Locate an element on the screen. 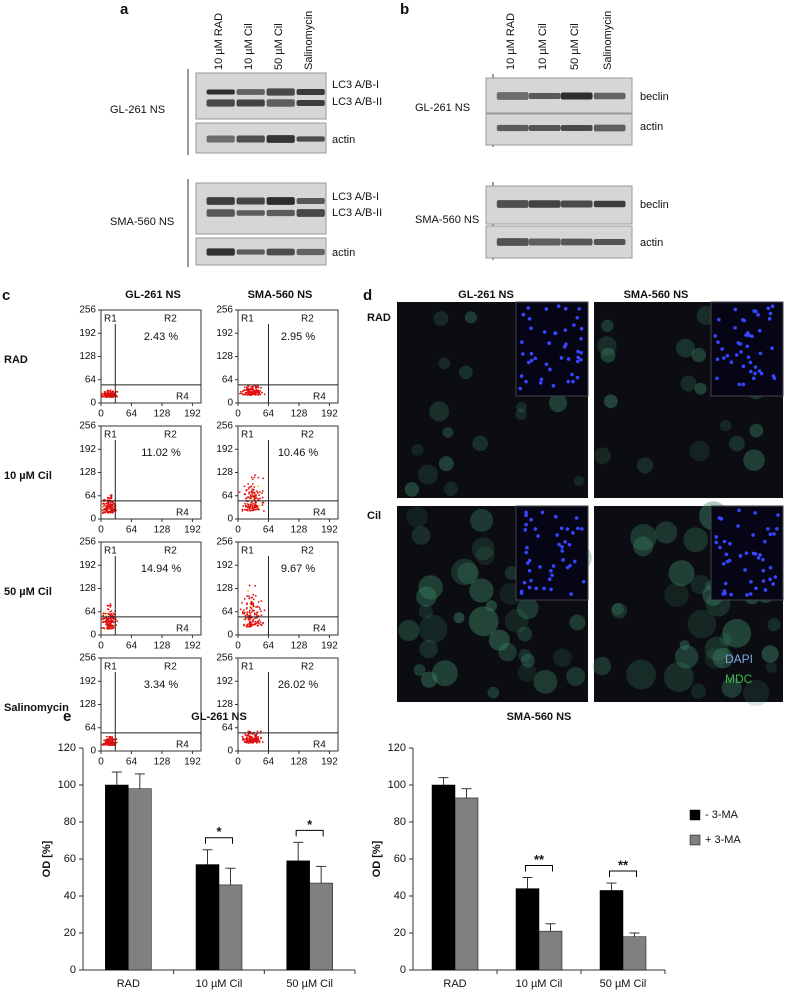  legend-label: DAPI is located at coordinates (739, 659).